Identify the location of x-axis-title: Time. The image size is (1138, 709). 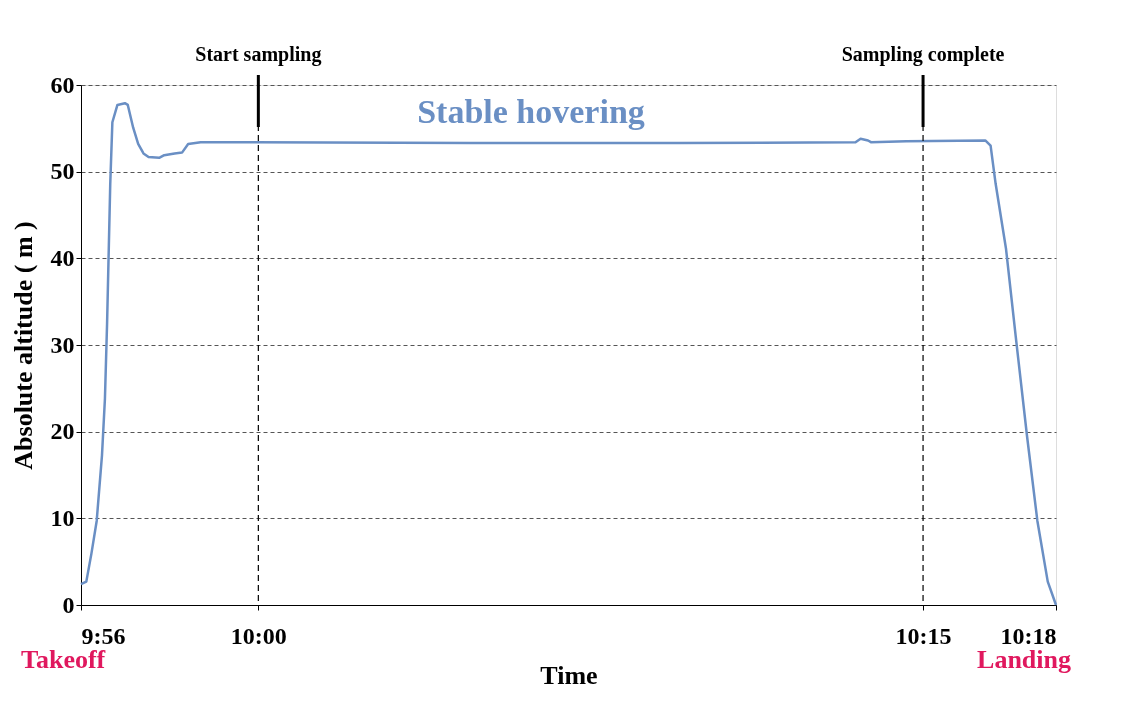
(569, 675).